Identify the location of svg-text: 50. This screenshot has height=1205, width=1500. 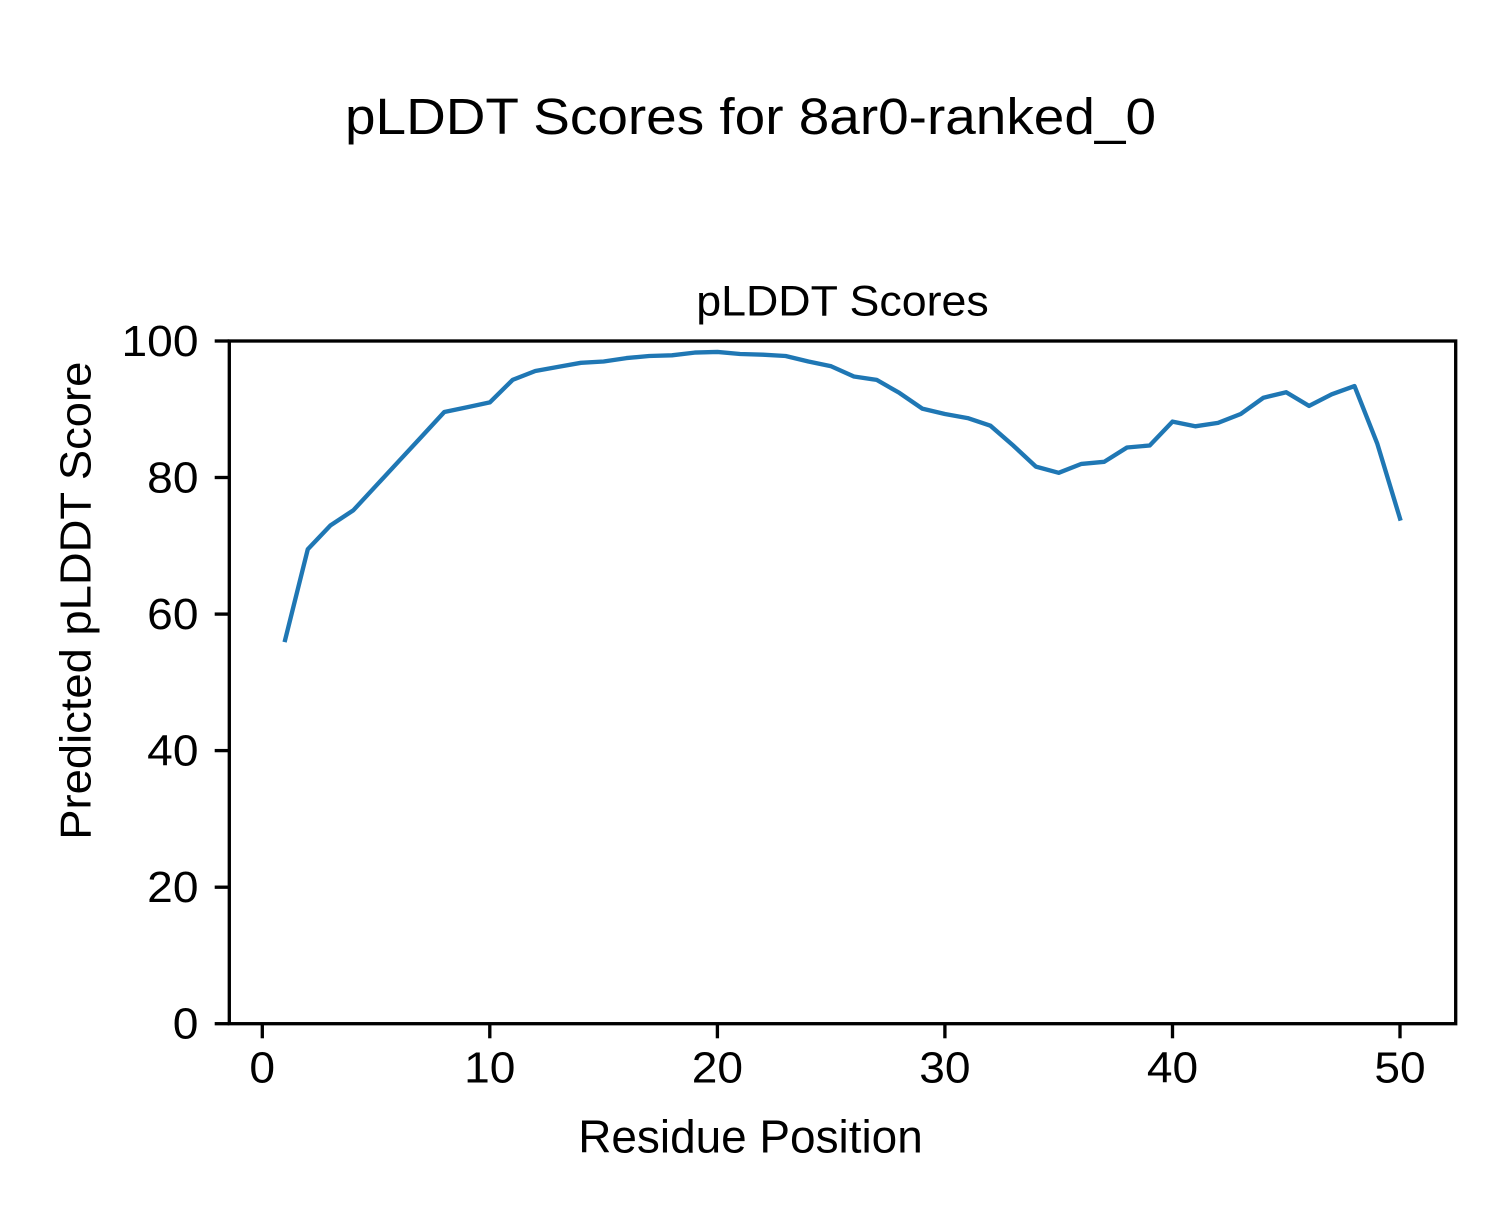
(1399, 1069).